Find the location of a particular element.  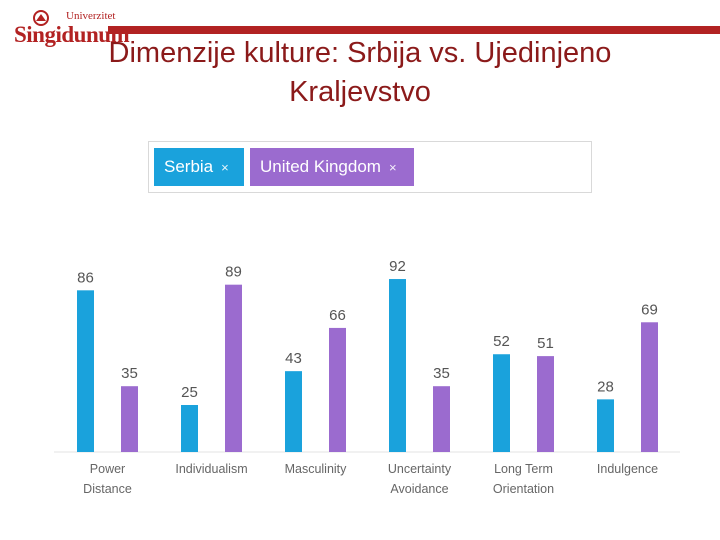

data-label: 52 is located at coordinates (501, 341).